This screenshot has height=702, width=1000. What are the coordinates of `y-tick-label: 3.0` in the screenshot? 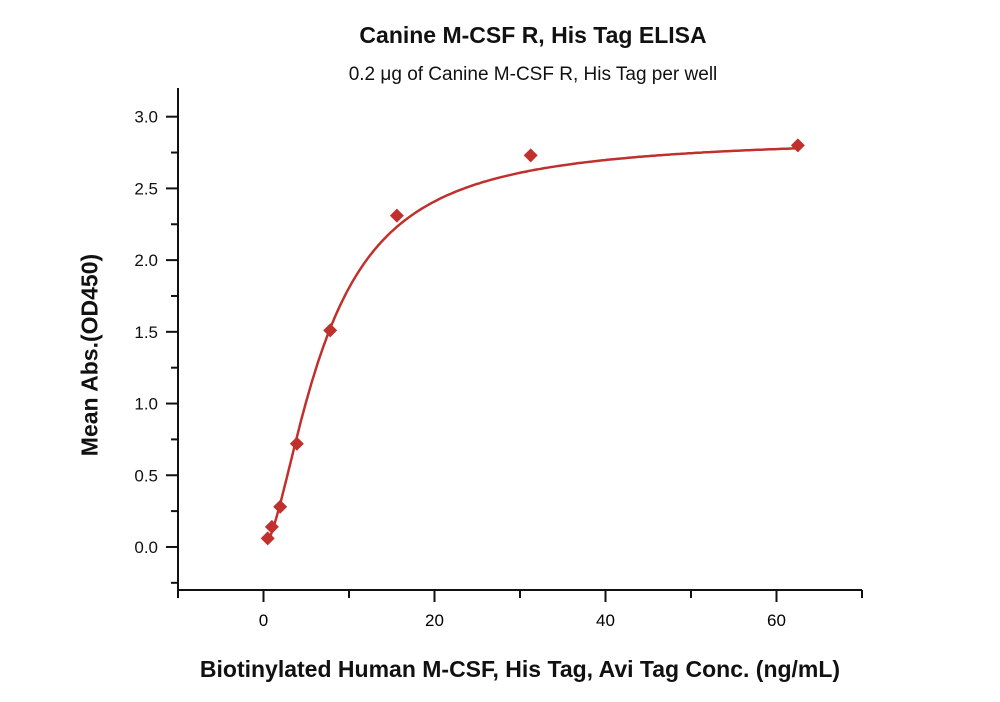 It's located at (146, 117).